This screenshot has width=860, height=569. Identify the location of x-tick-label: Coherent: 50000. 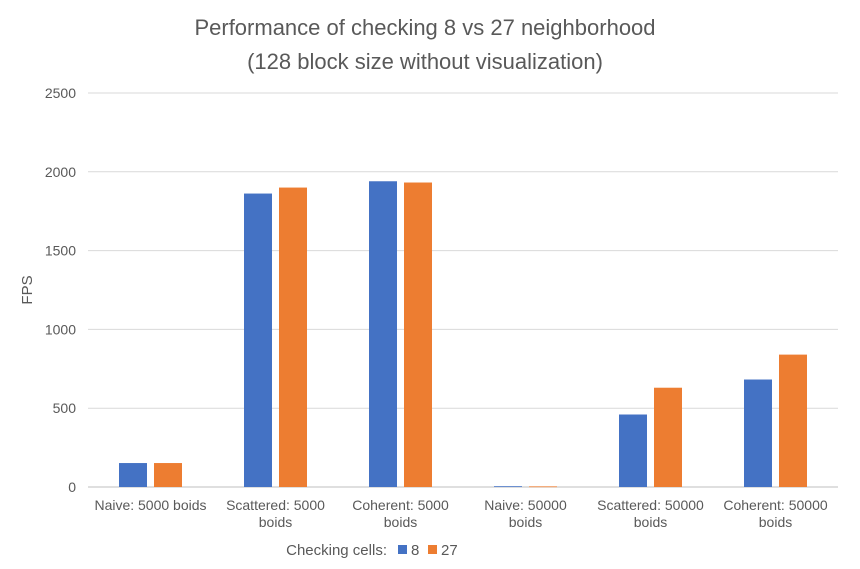
(775, 505).